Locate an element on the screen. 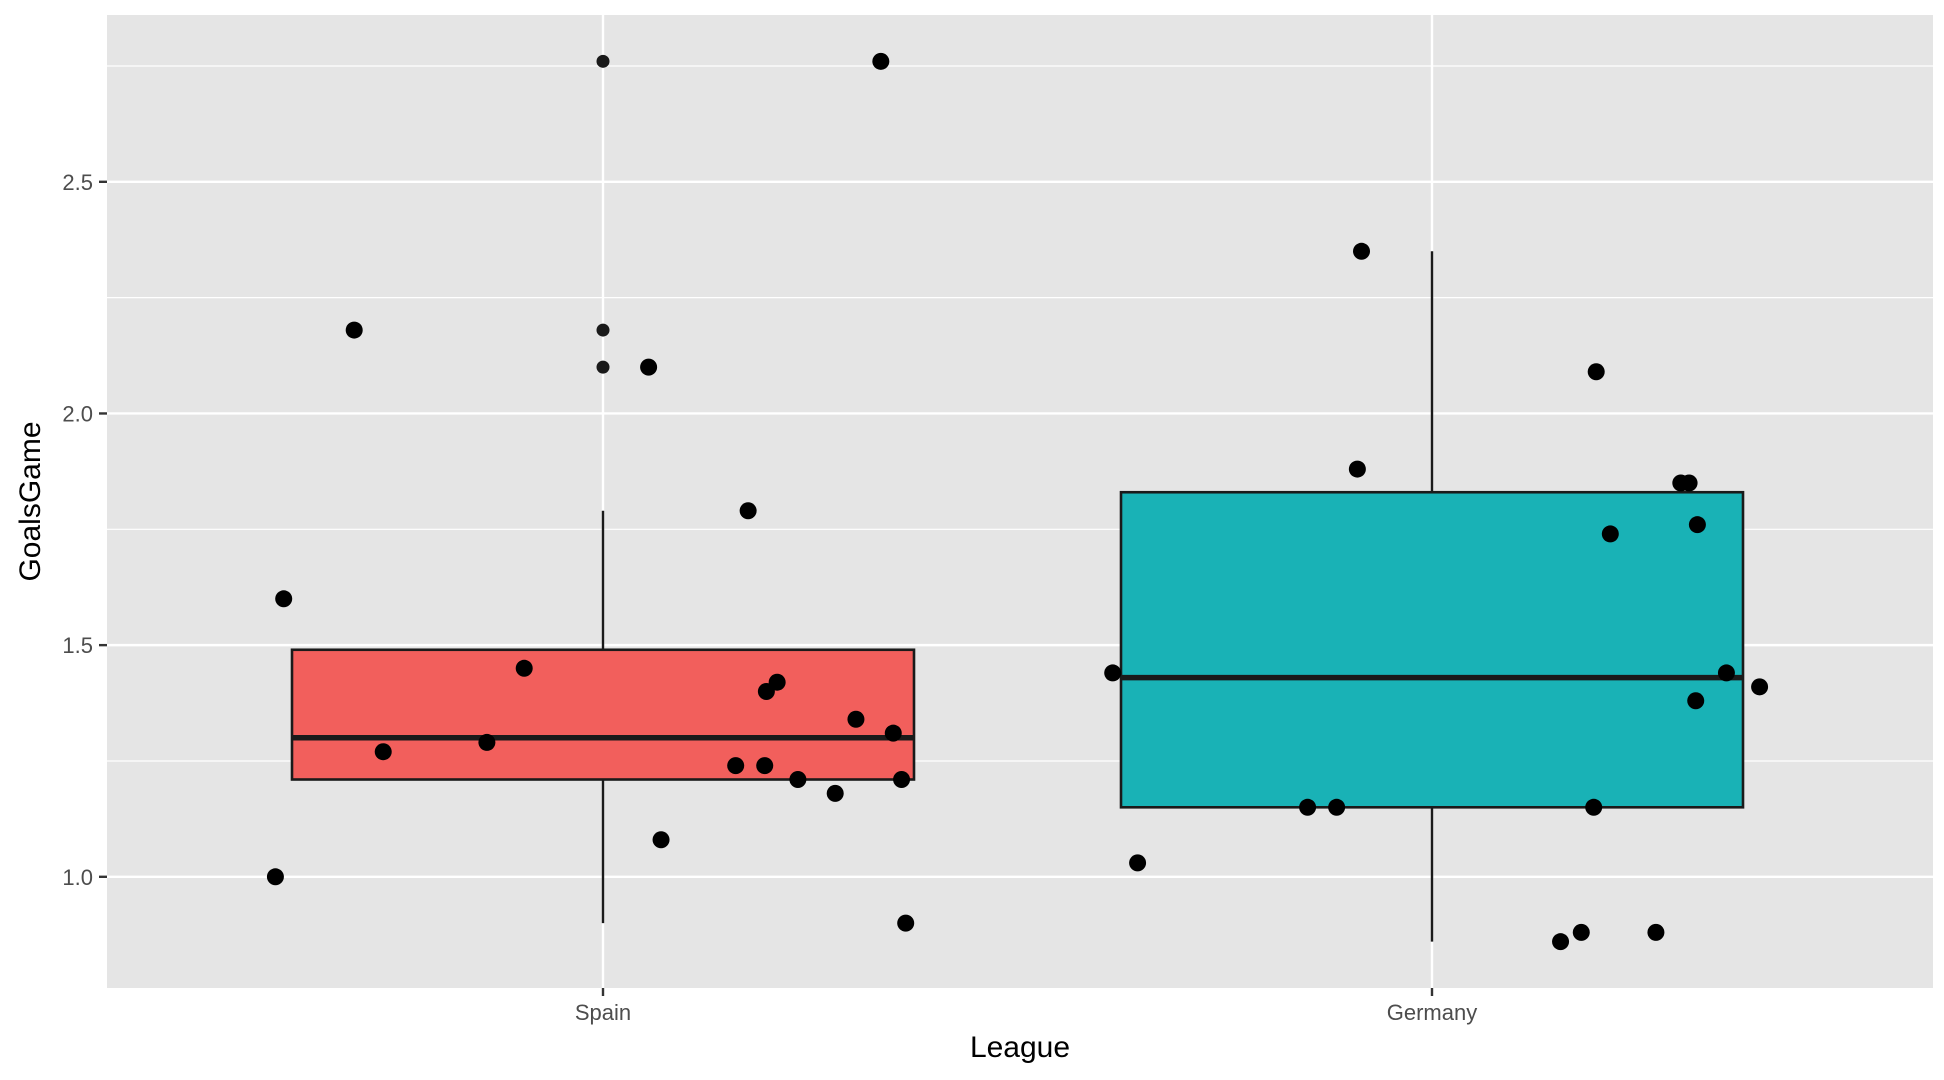 The width and height of the screenshot is (1944, 1080). y-tick-label: 1.0 is located at coordinates (77, 877).